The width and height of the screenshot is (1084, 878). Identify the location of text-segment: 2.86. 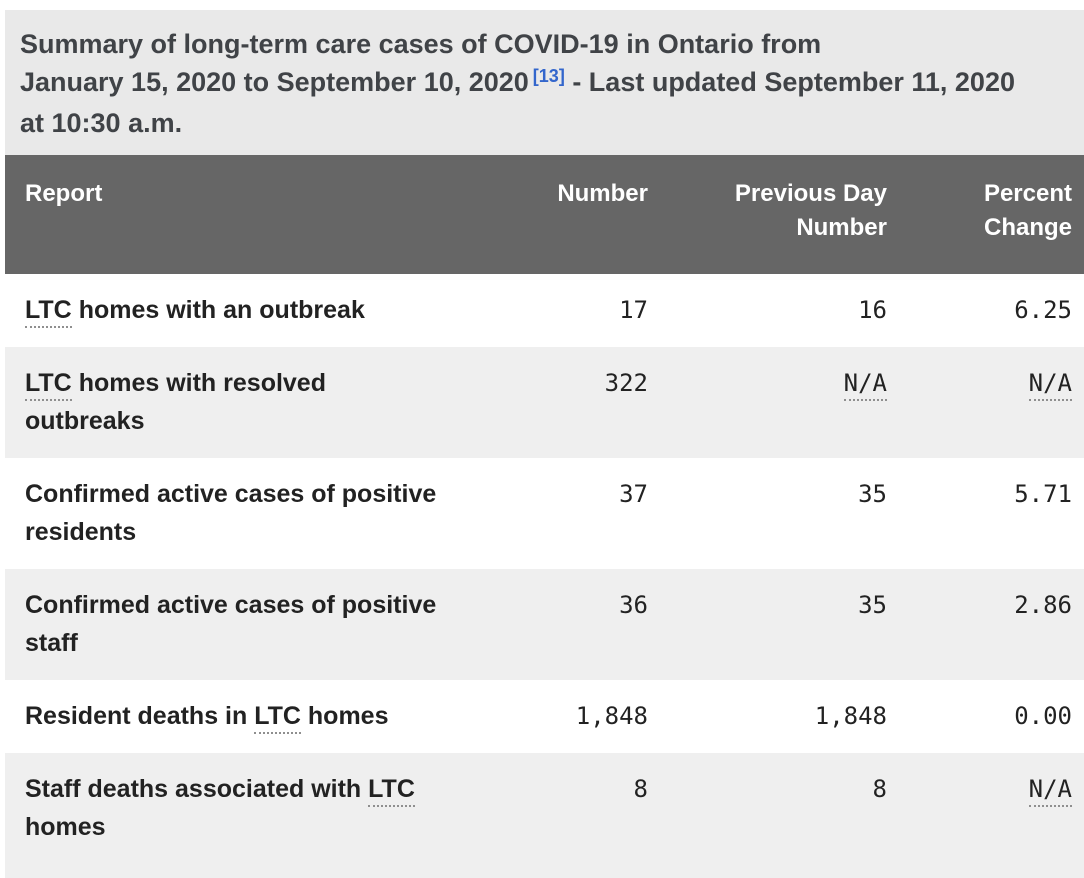
(1043, 605).